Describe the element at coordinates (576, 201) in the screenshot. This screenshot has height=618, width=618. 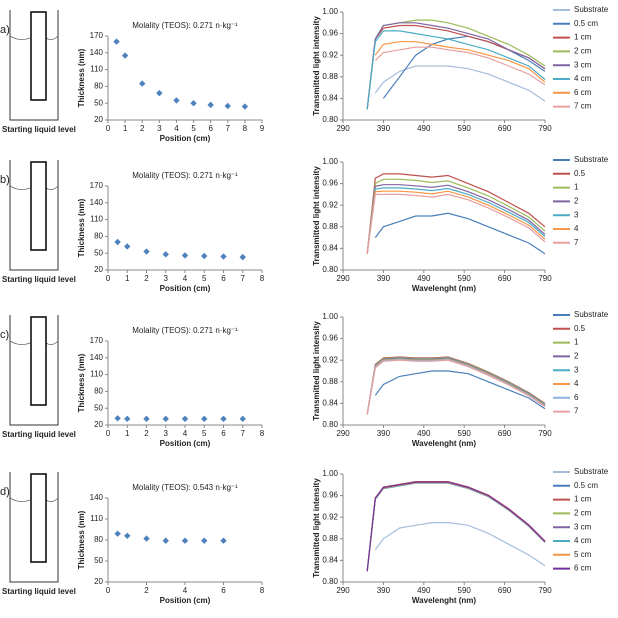
I see `legend-label: 2` at that location.